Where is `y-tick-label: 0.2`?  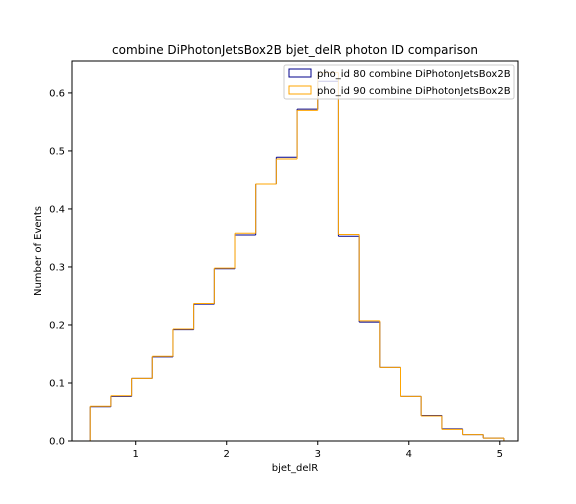
y-tick-label: 0.2 is located at coordinates (57, 325).